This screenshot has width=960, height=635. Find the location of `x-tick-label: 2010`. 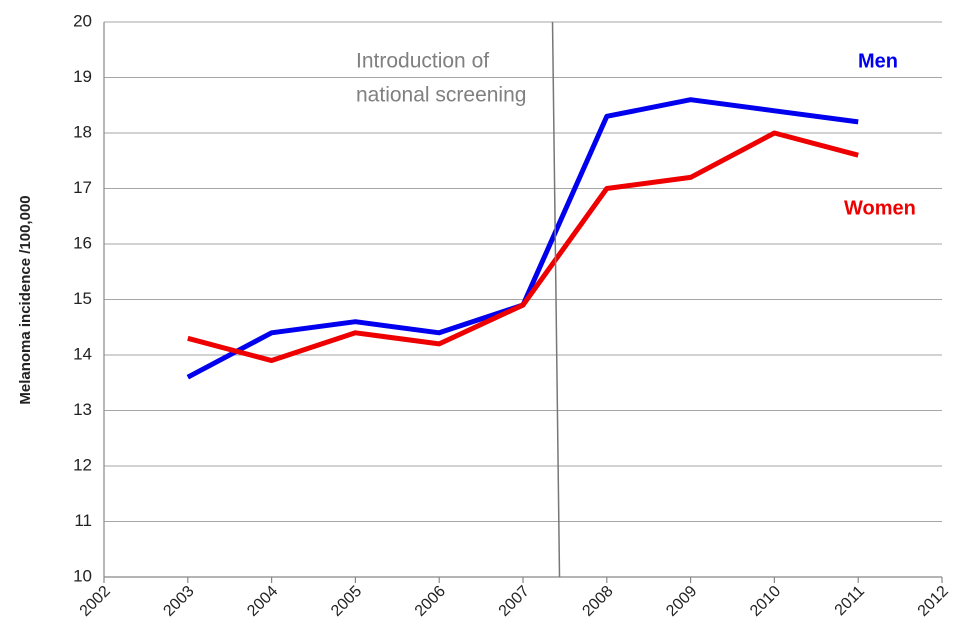

x-tick-label: 2010 is located at coordinates (765, 601).